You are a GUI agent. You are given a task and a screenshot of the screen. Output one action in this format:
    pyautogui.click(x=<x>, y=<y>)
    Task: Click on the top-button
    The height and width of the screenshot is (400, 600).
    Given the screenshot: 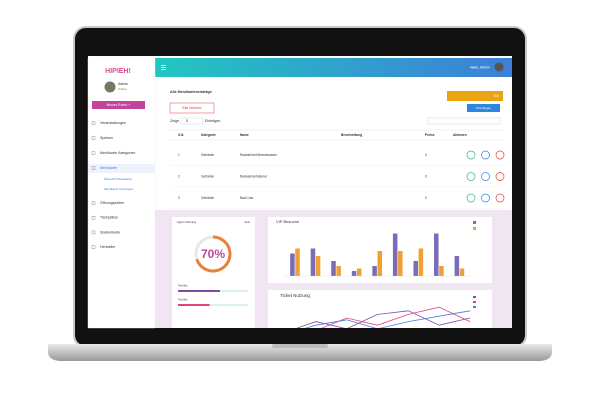 What is the action you would take?
    pyautogui.click(x=475, y=96)
    